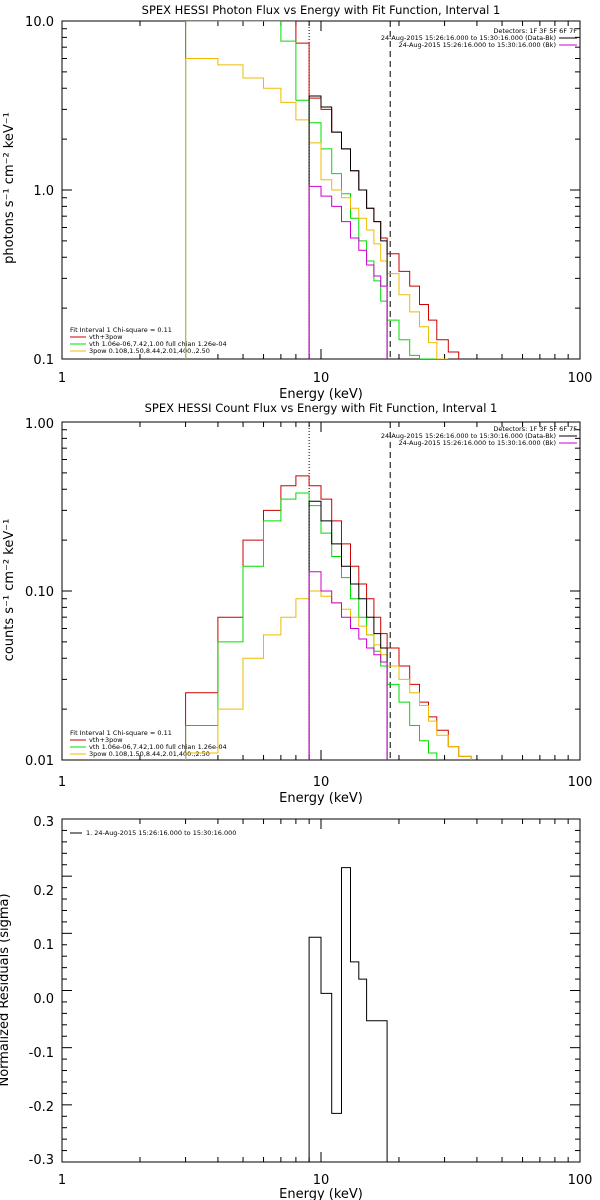  Describe the element at coordinates (9, 590) in the screenshot. I see `y-axis-label: counts s⁻¹ cm⁻² keV⁻¹` at that location.